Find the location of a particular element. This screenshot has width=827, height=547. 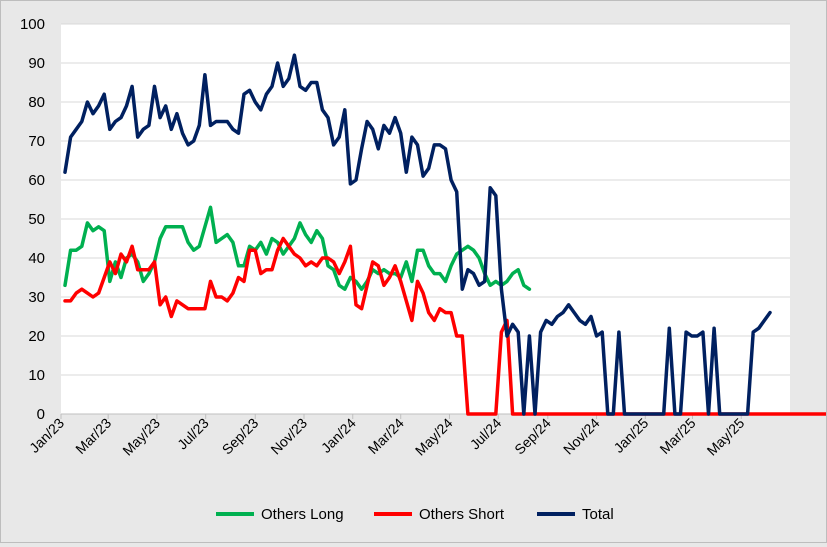

y-tick-label: 100 is located at coordinates (32, 24).